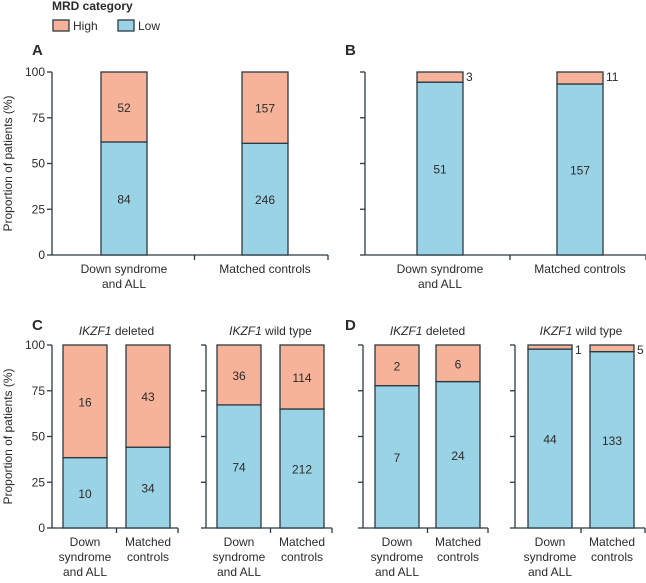 Image resolution: width=646 pixels, height=583 pixels. I want to click on y-axis-label: Proportion of patients (%), so click(8, 163).